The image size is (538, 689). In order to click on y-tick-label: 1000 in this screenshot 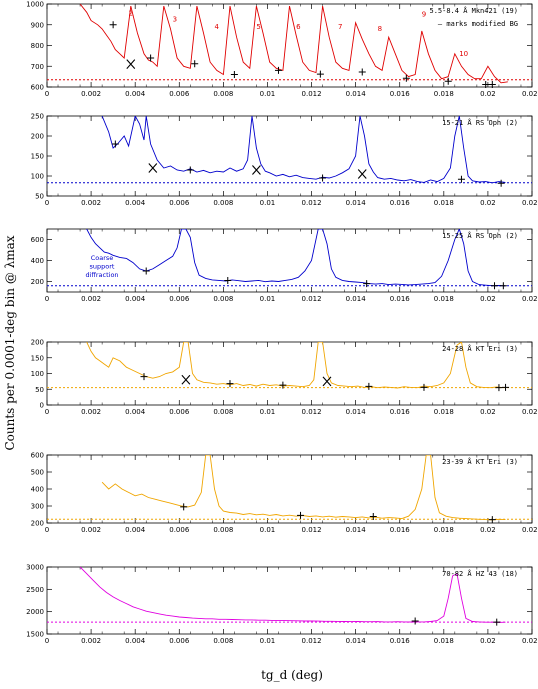, I will do `click(35, 5)`.